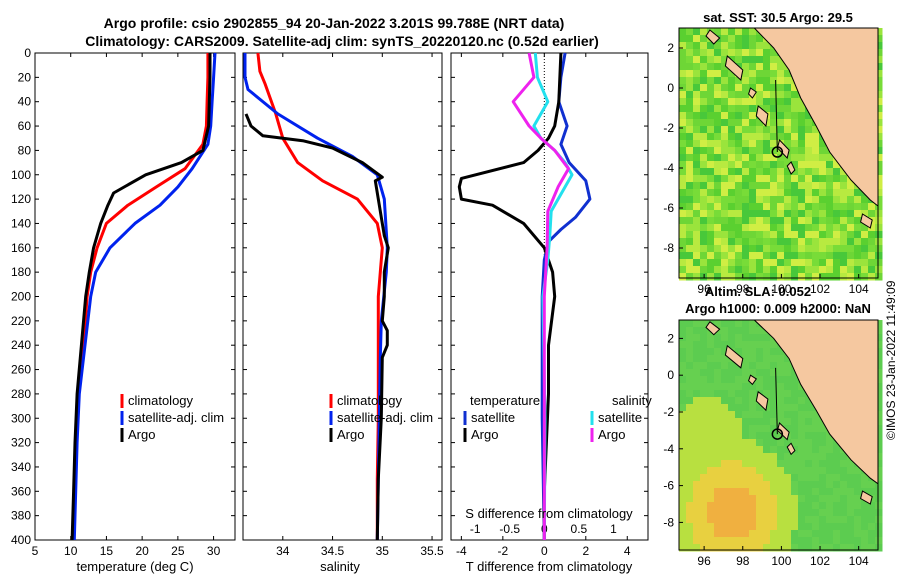 This screenshot has width=900, height=585. I want to click on y-tick-label: 160, so click(21, 248).